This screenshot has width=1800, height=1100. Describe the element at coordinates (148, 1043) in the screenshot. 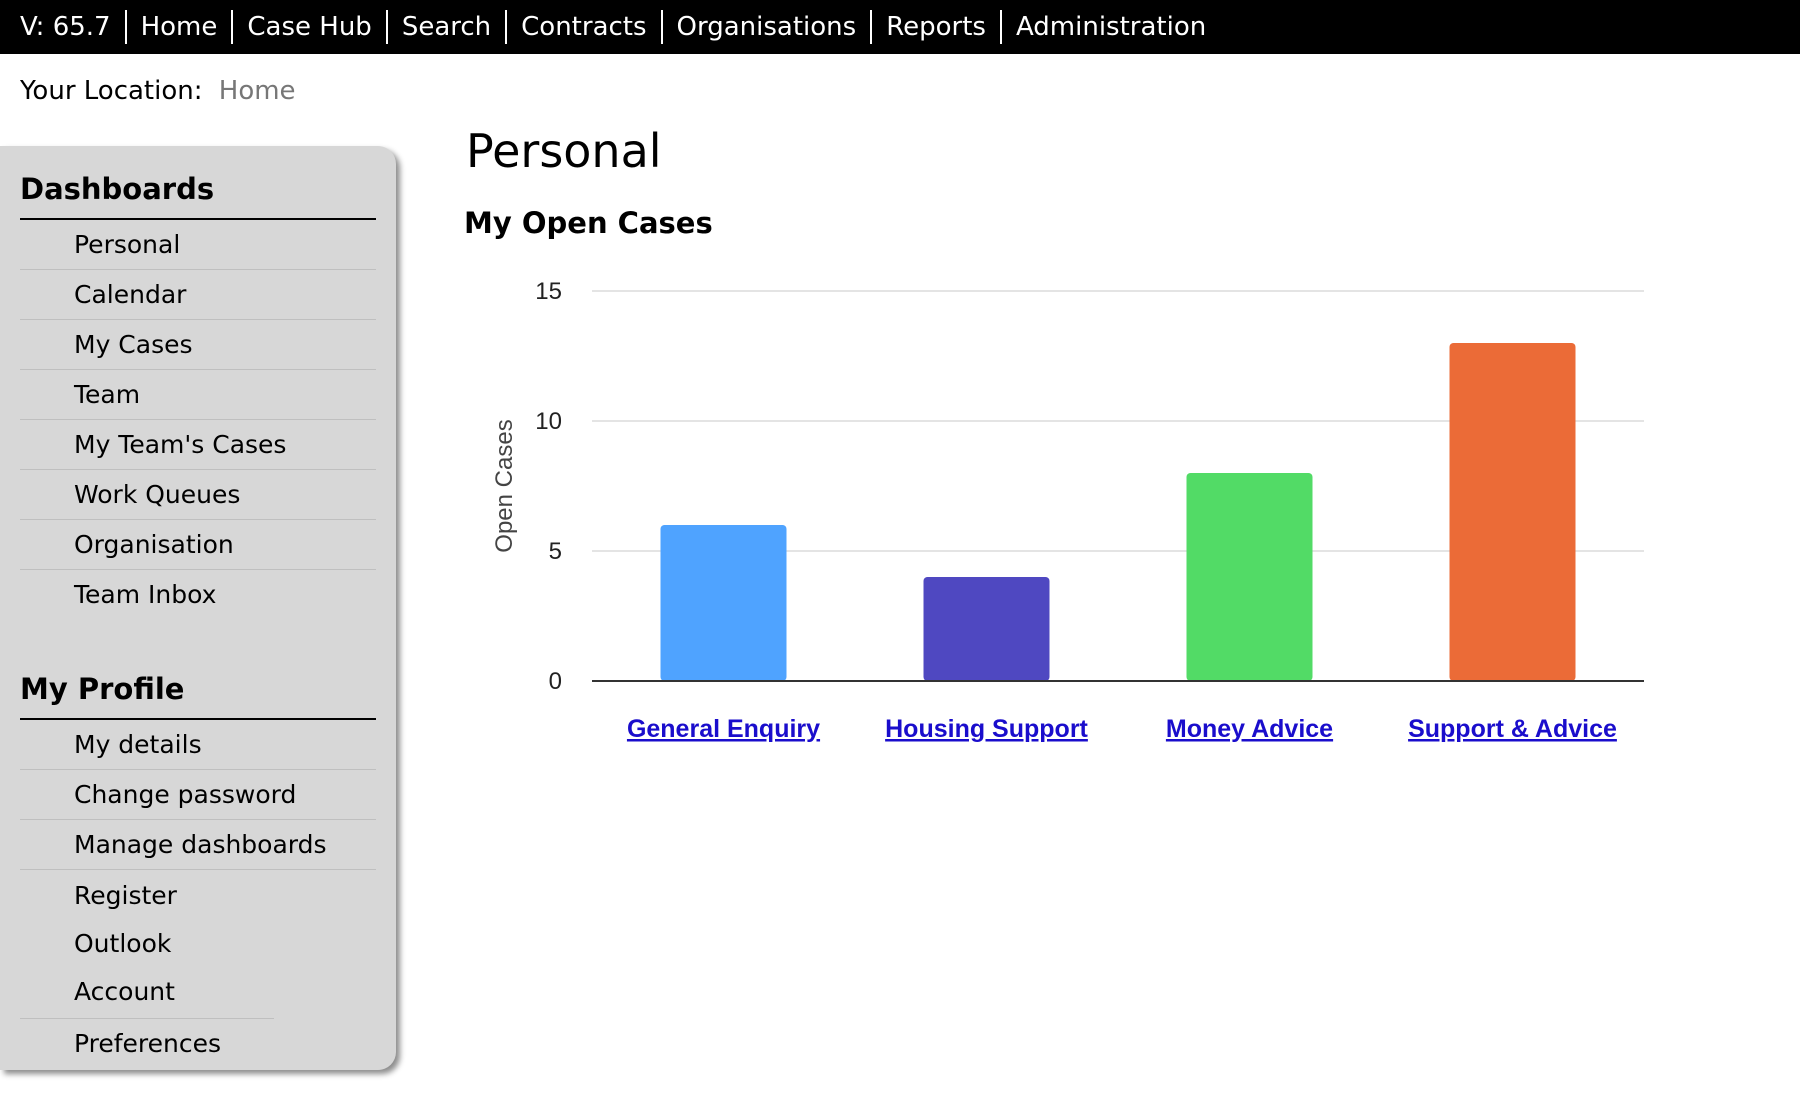

I see `sidebar-item-preferences: Preferences` at that location.